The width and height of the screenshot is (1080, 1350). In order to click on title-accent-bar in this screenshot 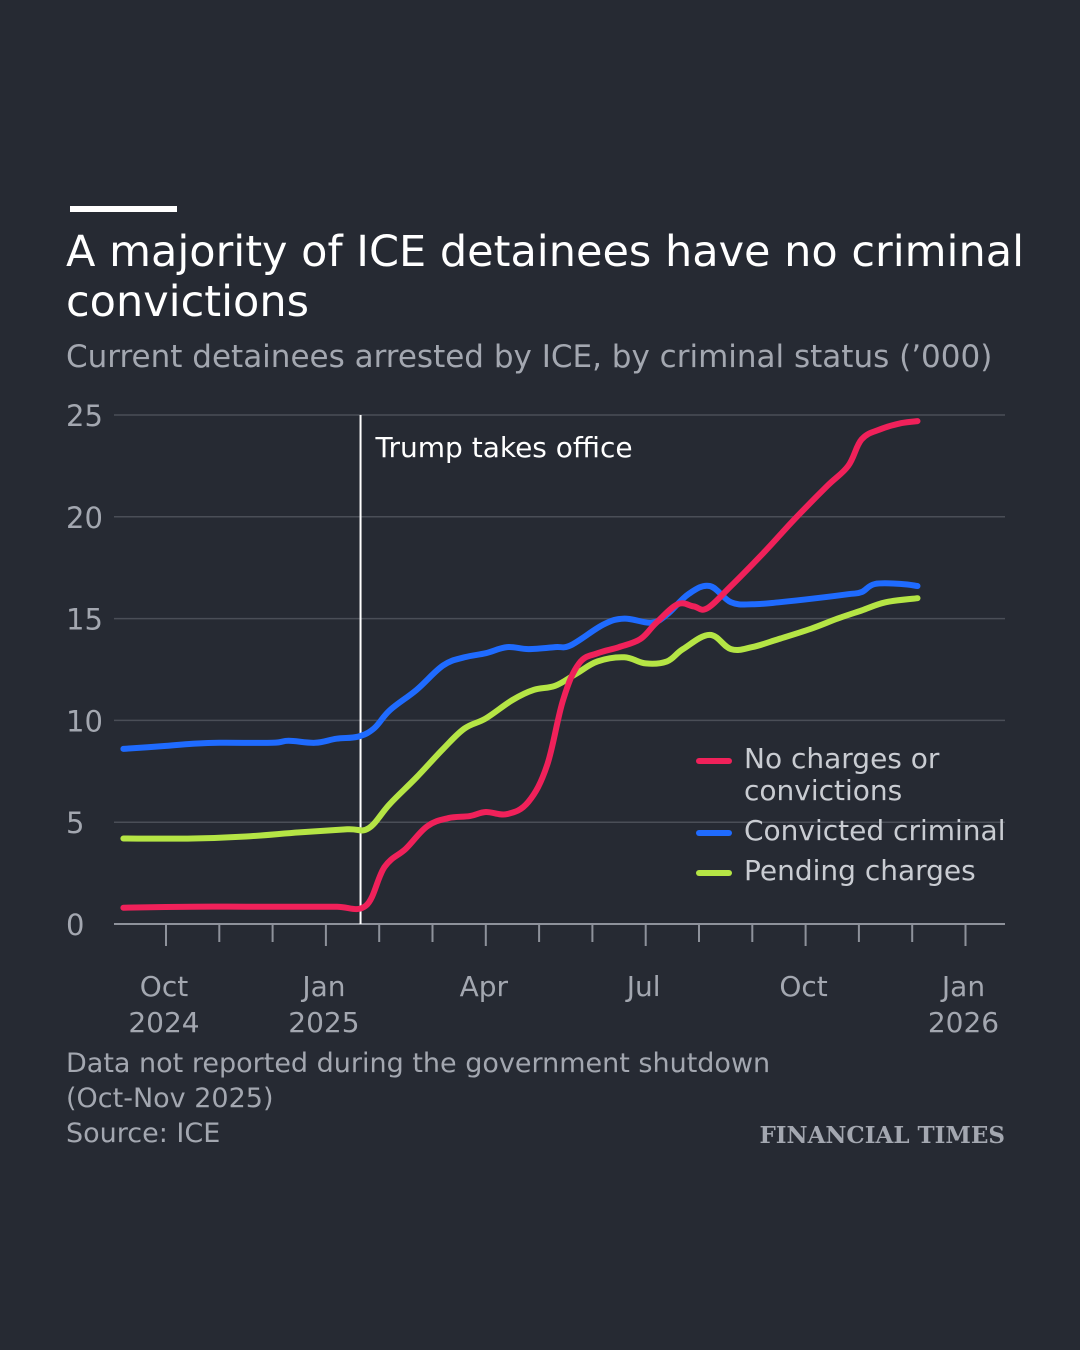, I will do `click(123, 209)`.